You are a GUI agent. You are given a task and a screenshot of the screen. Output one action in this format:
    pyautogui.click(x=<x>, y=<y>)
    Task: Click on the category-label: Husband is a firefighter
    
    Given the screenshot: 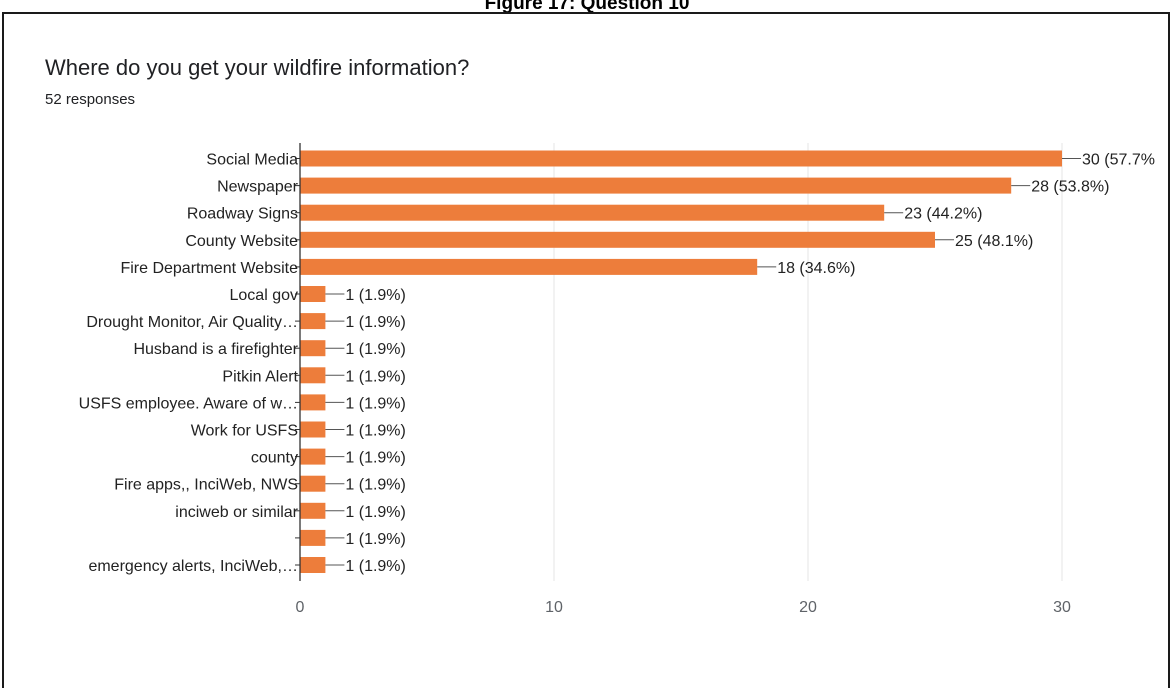 What is the action you would take?
    pyautogui.click(x=215, y=349)
    